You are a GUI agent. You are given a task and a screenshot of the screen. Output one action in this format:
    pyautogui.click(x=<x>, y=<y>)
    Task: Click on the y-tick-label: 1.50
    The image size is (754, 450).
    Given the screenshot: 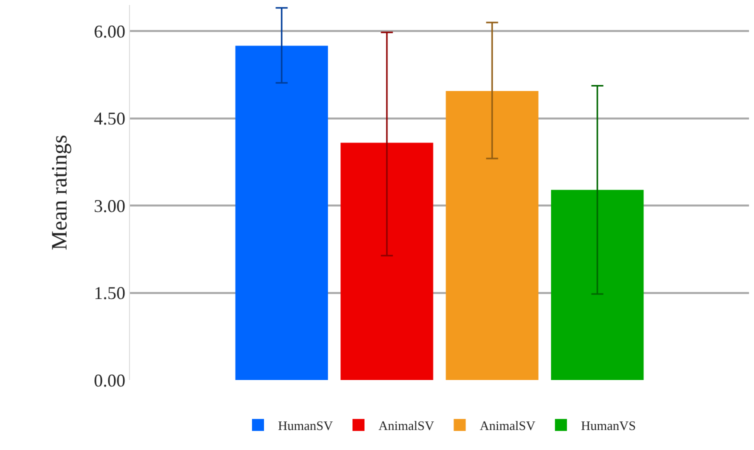 What is the action you would take?
    pyautogui.click(x=110, y=293)
    